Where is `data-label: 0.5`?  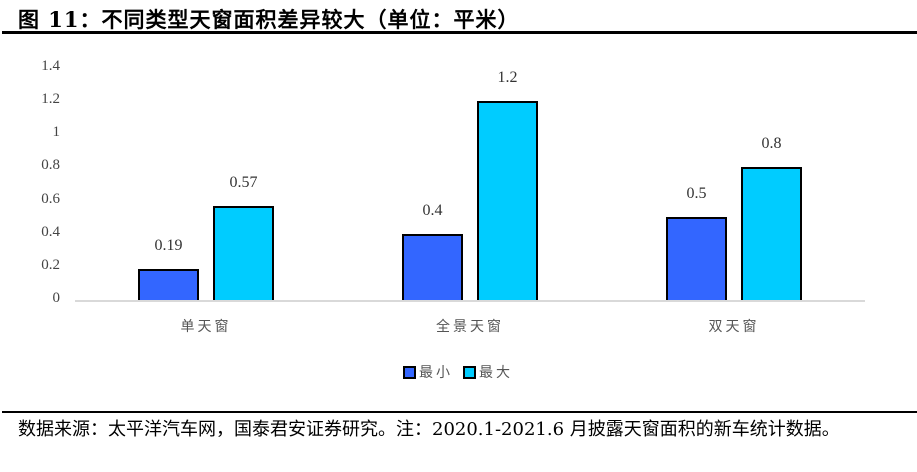
data-label: 0.5 is located at coordinates (696, 194).